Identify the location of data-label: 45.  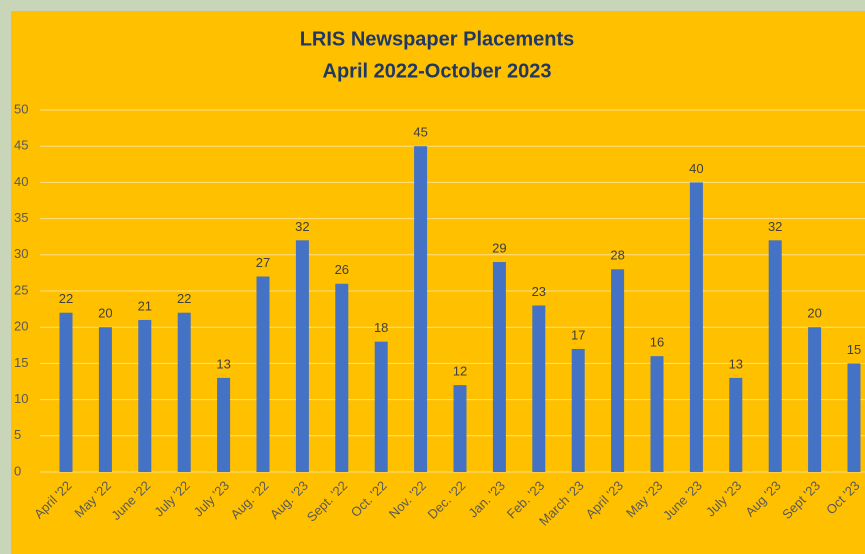
(420, 132).